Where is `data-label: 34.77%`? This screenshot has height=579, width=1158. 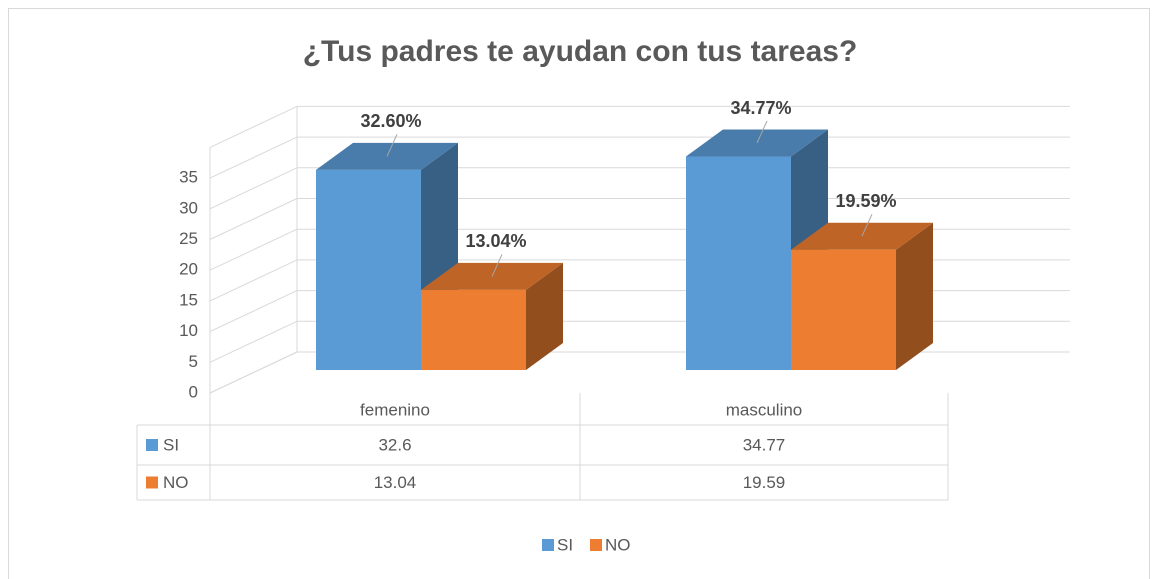 data-label: 34.77% is located at coordinates (760, 108).